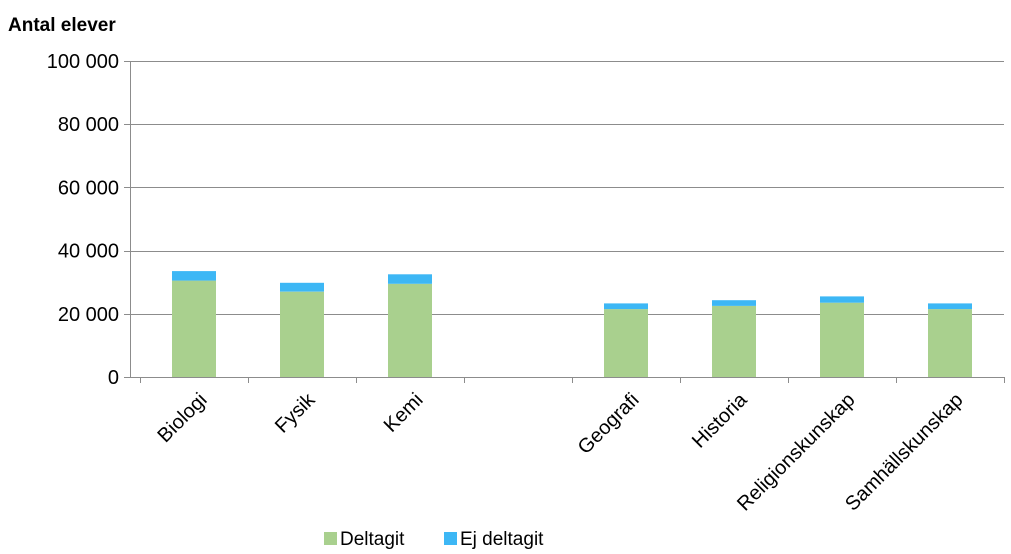 The width and height of the screenshot is (1011, 554). Describe the element at coordinates (330, 538) in the screenshot. I see `legend-swatch-deltagit` at that location.